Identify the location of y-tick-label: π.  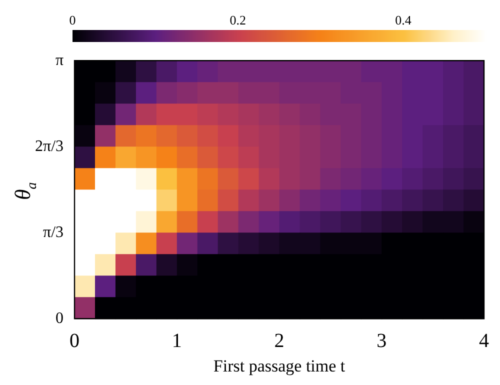
(59, 60).